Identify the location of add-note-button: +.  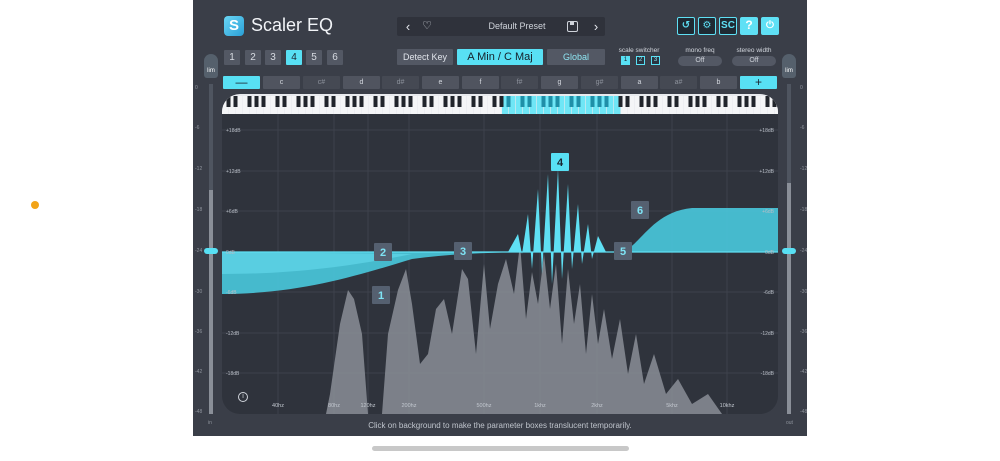
(758, 82).